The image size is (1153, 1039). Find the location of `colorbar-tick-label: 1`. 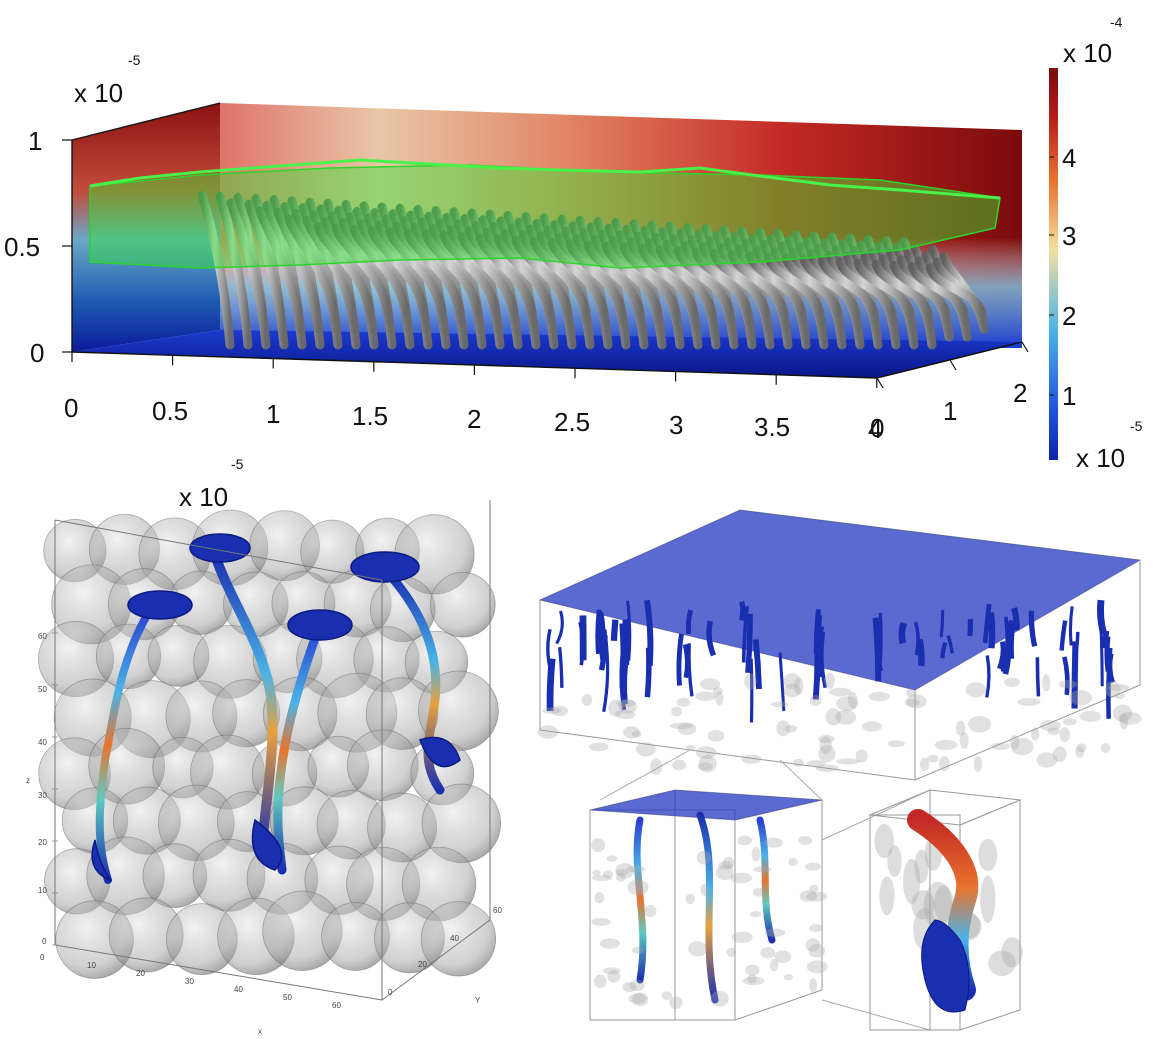

colorbar-tick-label: 1 is located at coordinates (1069, 396).